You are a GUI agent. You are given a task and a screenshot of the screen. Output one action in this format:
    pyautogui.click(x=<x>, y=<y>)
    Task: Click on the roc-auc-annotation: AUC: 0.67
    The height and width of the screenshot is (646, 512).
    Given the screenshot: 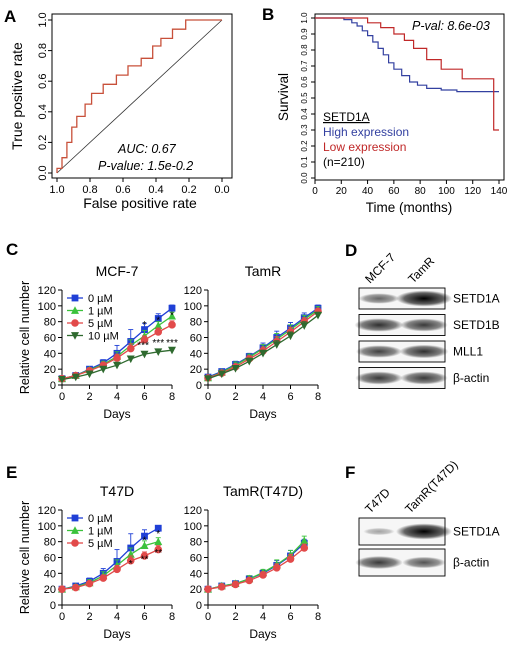 What is the action you would take?
    pyautogui.click(x=147, y=149)
    